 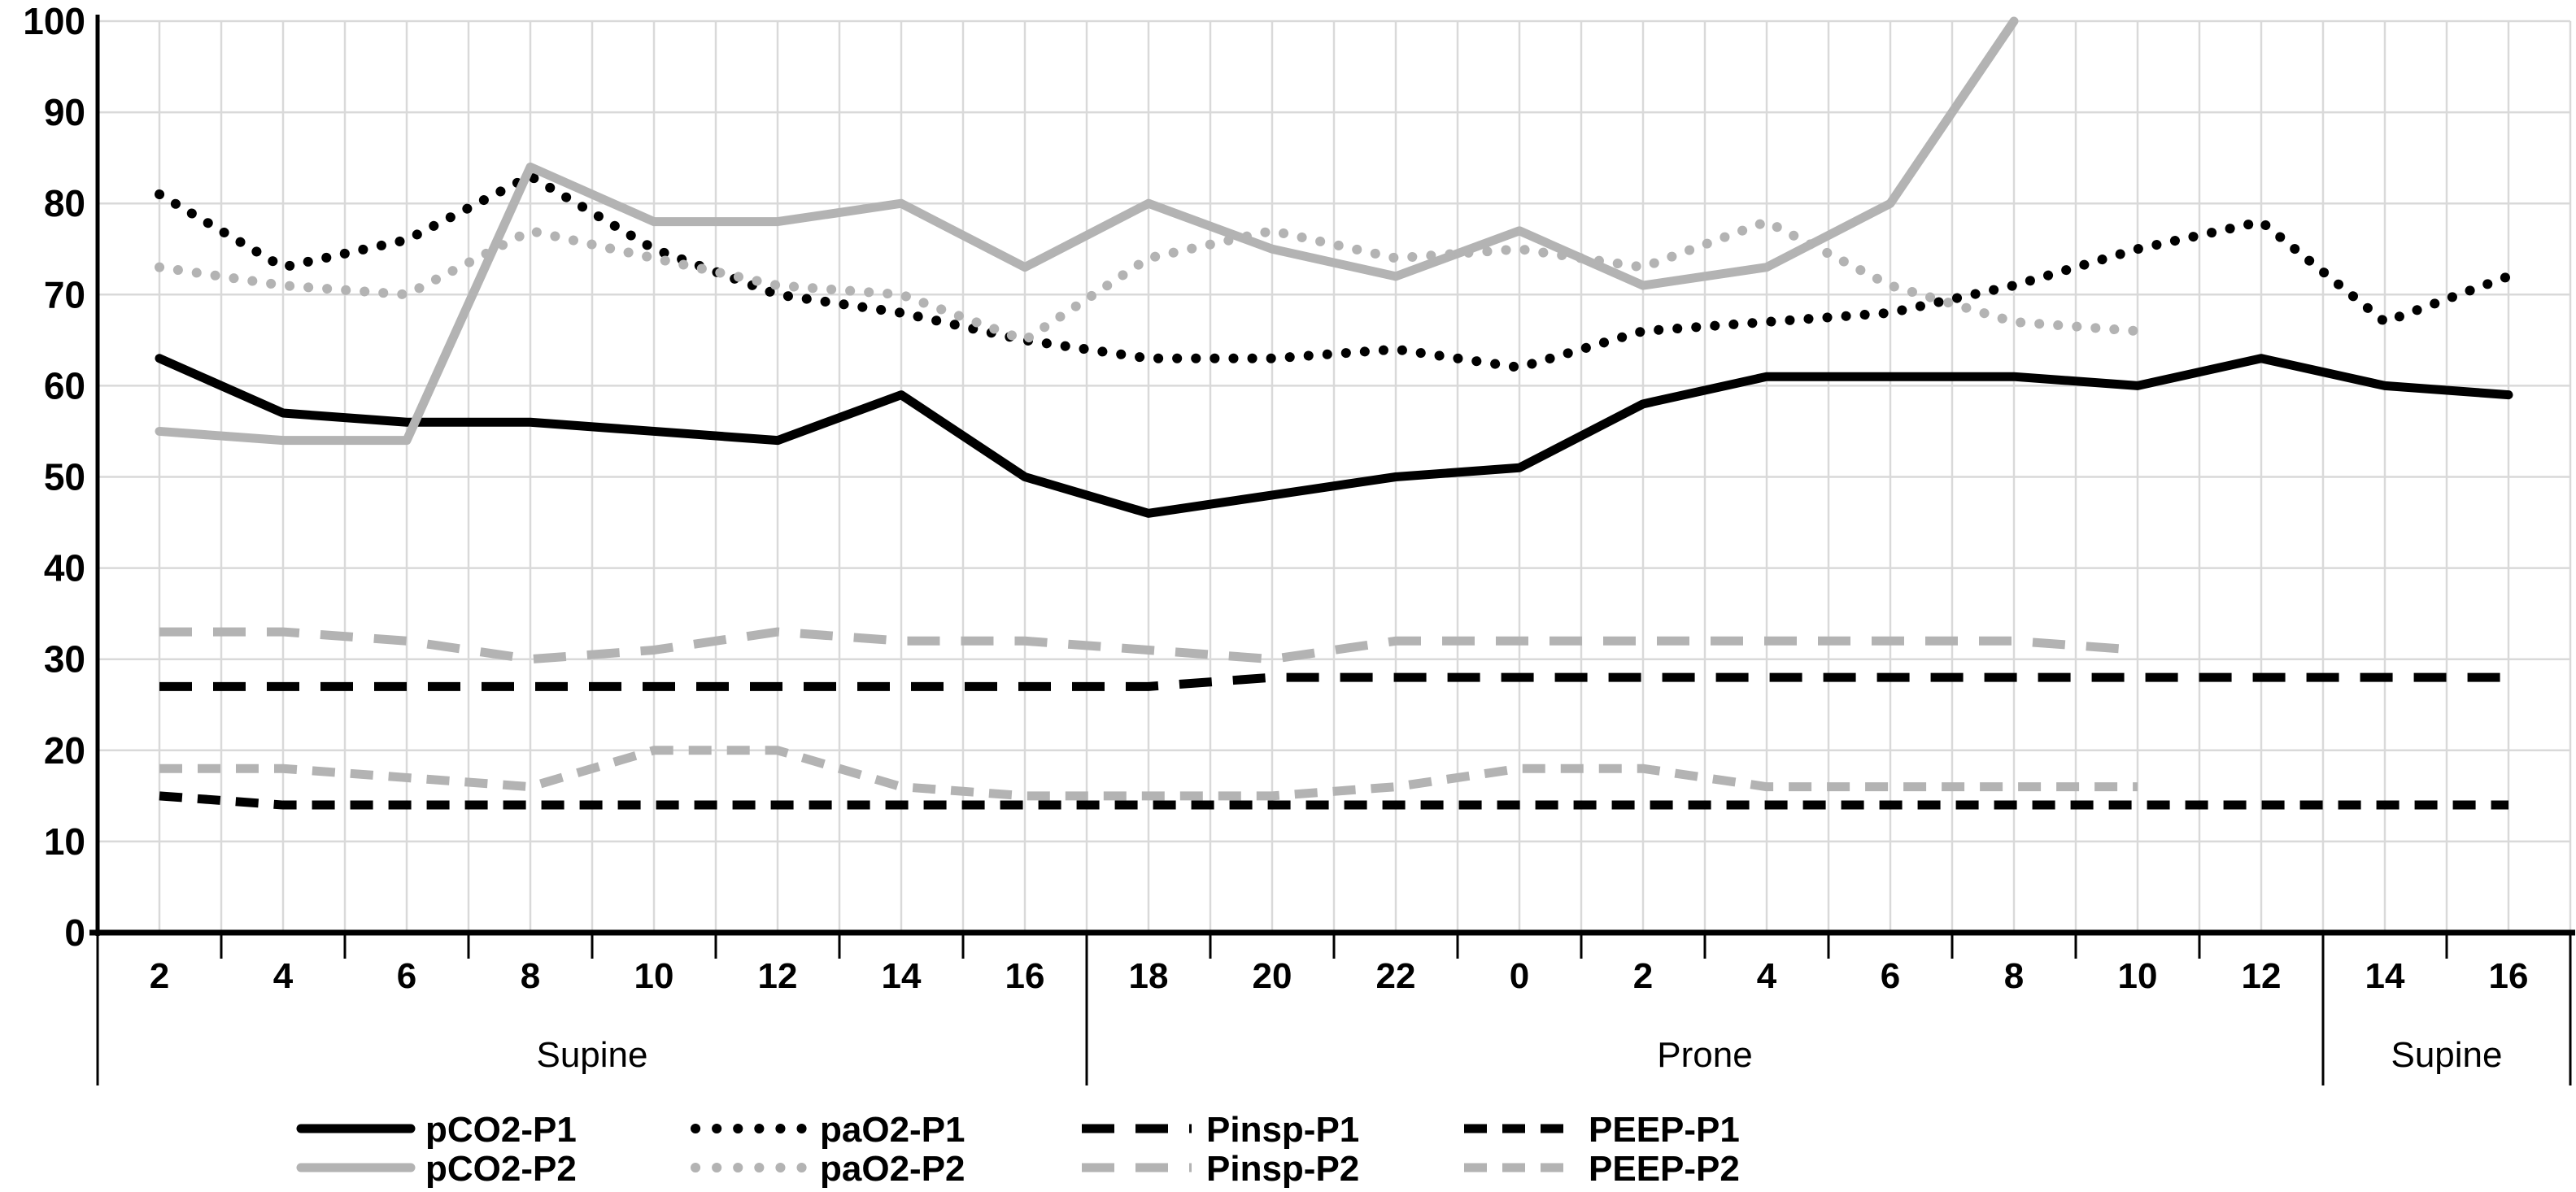 What do you see at coordinates (64, 659) in the screenshot?
I see `y-axis-tick-label: 30` at bounding box center [64, 659].